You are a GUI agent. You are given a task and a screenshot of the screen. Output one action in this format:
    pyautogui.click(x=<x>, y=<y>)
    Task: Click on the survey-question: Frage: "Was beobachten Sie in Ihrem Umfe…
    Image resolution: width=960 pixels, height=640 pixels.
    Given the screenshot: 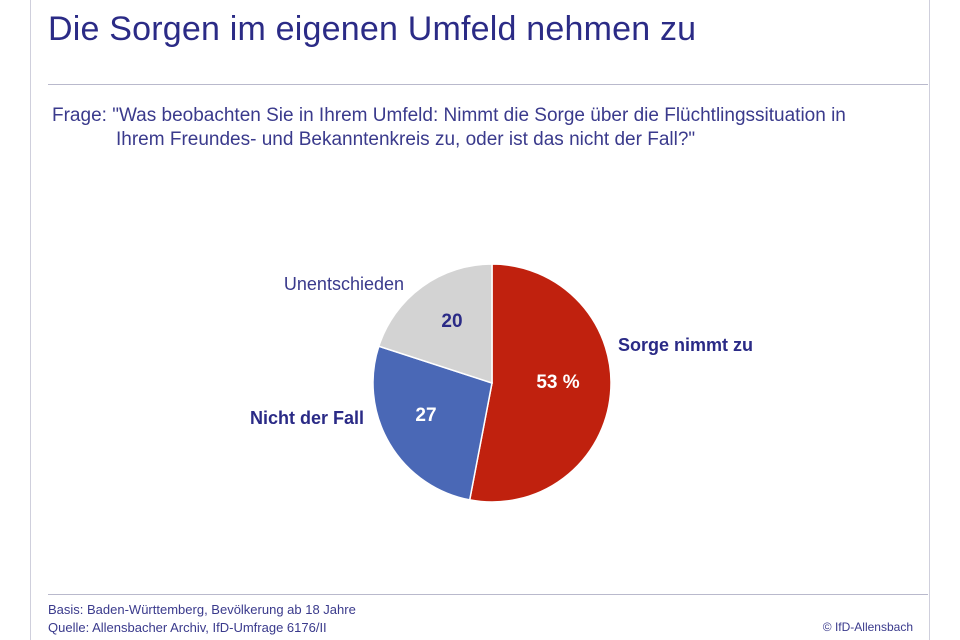 What is the action you would take?
    pyautogui.click(x=482, y=128)
    